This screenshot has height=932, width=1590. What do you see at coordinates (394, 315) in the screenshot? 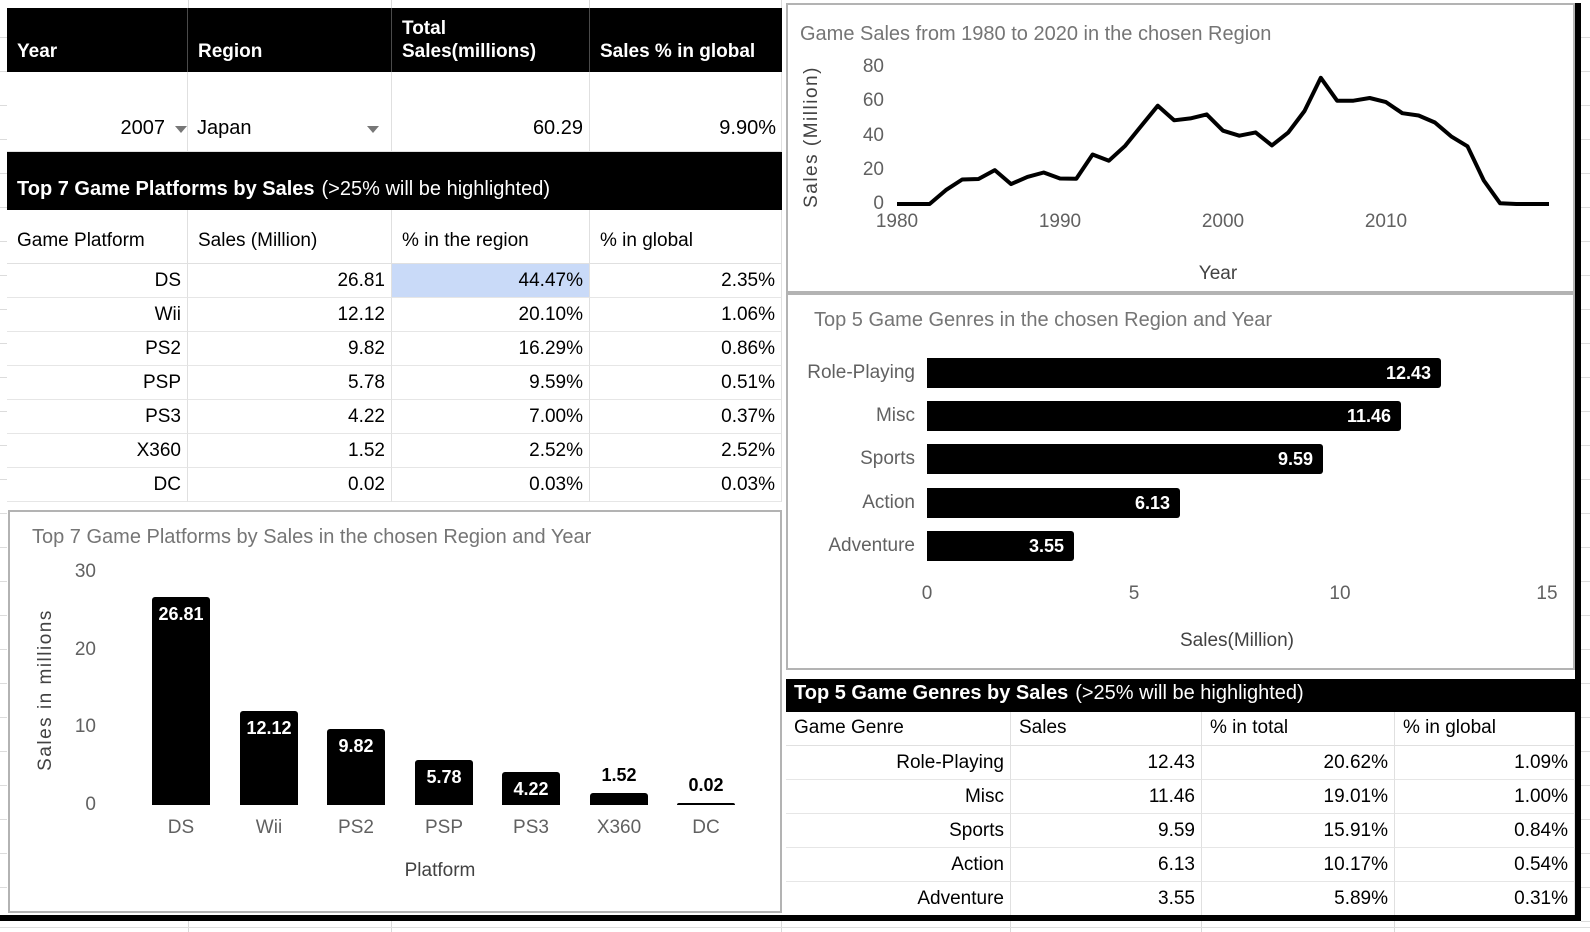
I see `platform-row-wii: Wii 12.12 20.10% 1.06%` at bounding box center [394, 315].